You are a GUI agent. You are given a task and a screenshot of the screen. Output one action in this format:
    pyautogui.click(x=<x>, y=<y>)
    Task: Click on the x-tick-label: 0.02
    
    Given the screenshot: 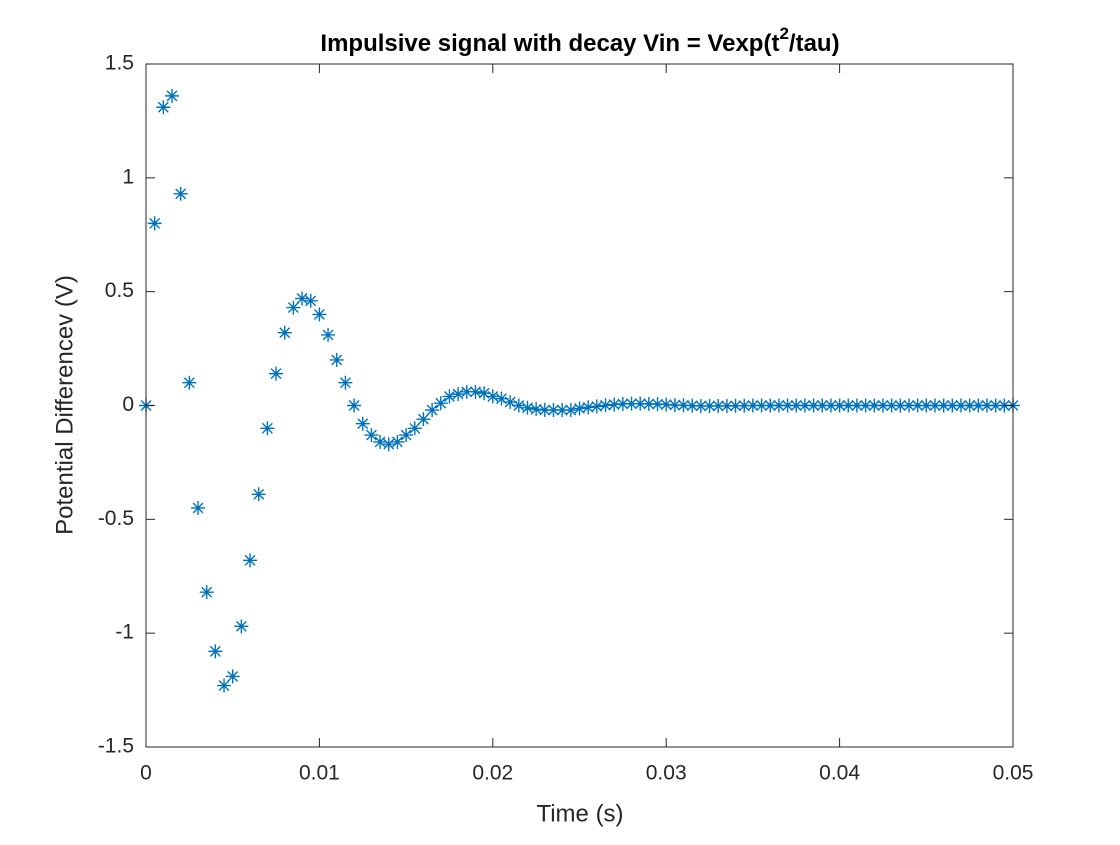 What is the action you would take?
    pyautogui.click(x=492, y=773)
    